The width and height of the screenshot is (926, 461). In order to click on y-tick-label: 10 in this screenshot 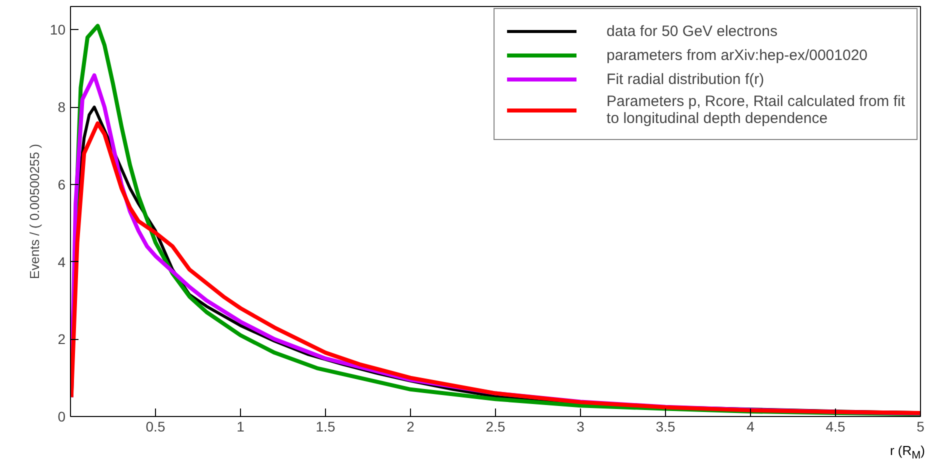, I will do `click(58, 30)`.